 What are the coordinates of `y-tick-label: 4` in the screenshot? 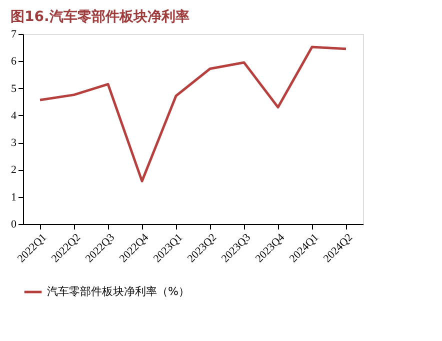 It's located at (14, 116).